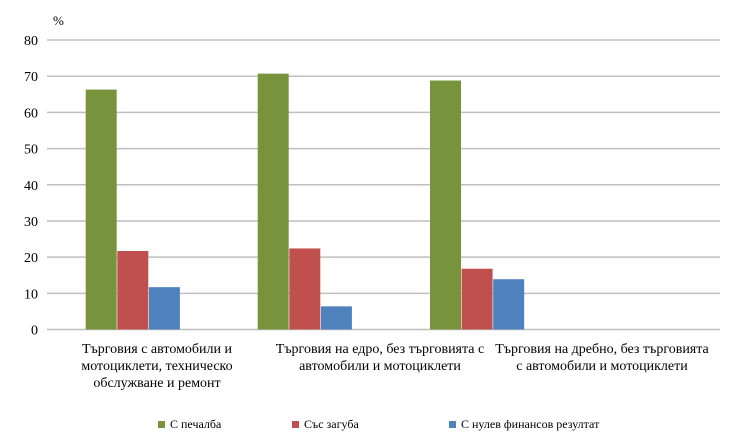 Image resolution: width=740 pixels, height=439 pixels. Describe the element at coordinates (31, 77) in the screenshot. I see `y-tick-label: 70` at that location.